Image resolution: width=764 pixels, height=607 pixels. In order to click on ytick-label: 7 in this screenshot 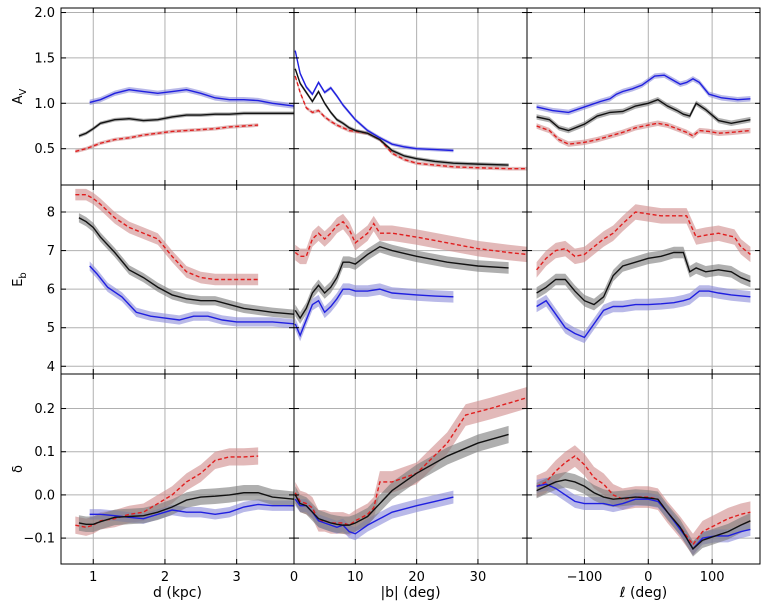, I will do `click(51, 251)`.